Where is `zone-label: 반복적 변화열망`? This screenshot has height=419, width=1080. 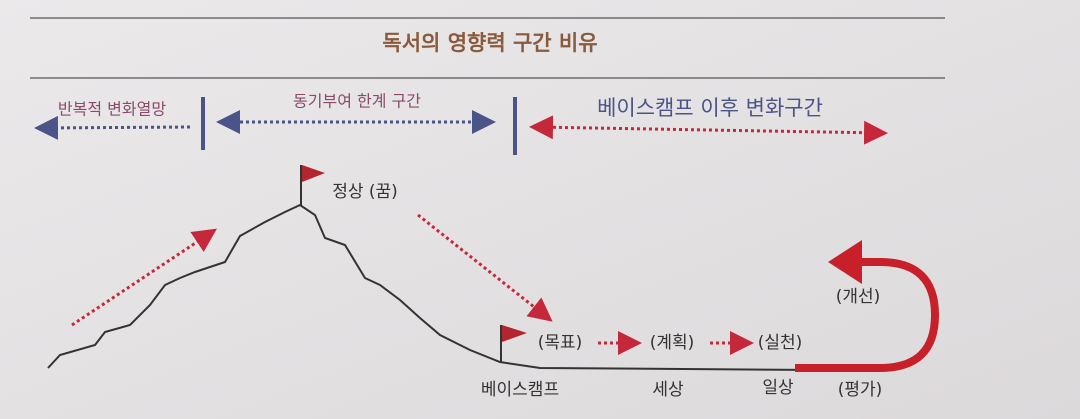 zone-label: 반복적 변화열망 is located at coordinates (112, 109).